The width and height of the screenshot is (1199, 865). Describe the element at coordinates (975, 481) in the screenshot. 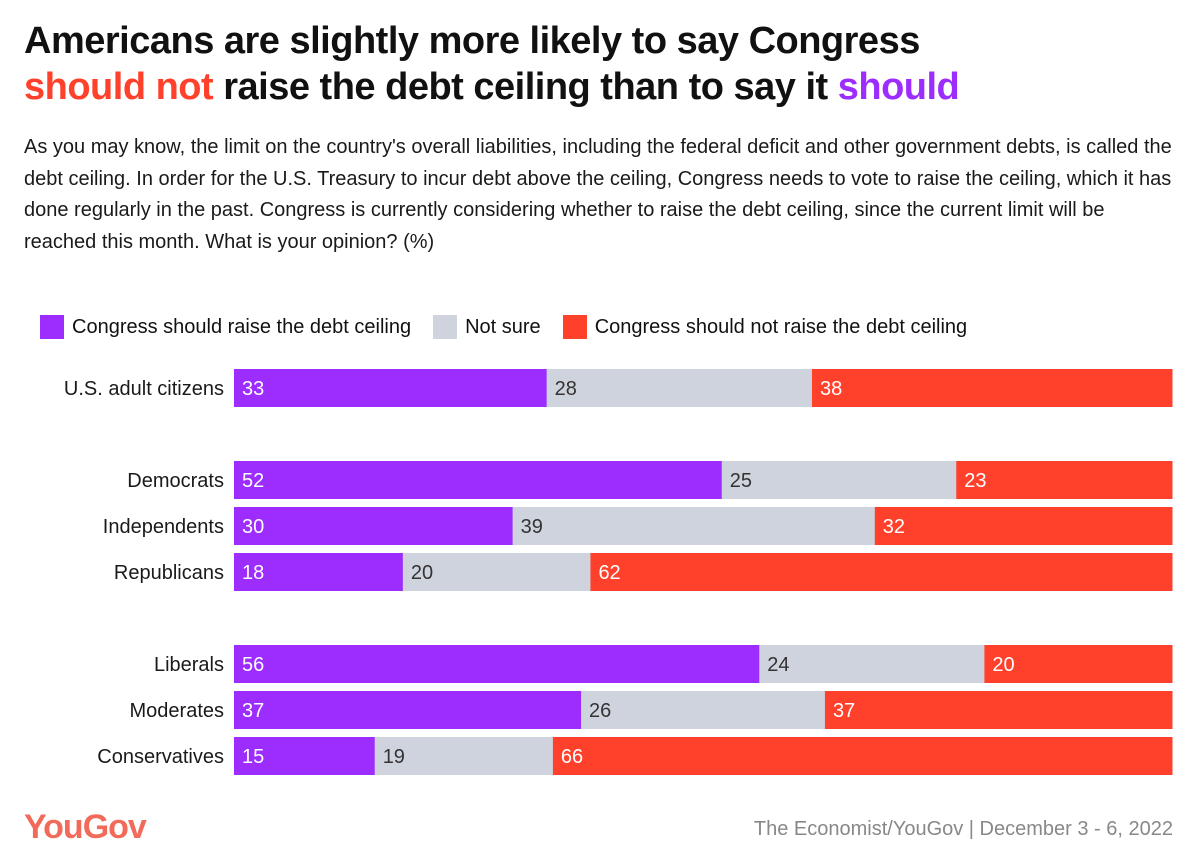

I see `data-label: 23` at that location.